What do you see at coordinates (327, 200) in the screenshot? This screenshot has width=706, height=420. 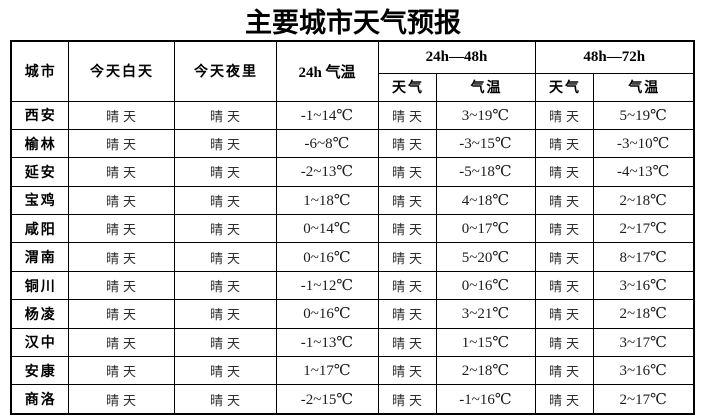 I see `cell-temp-24h: 1~18℃` at bounding box center [327, 200].